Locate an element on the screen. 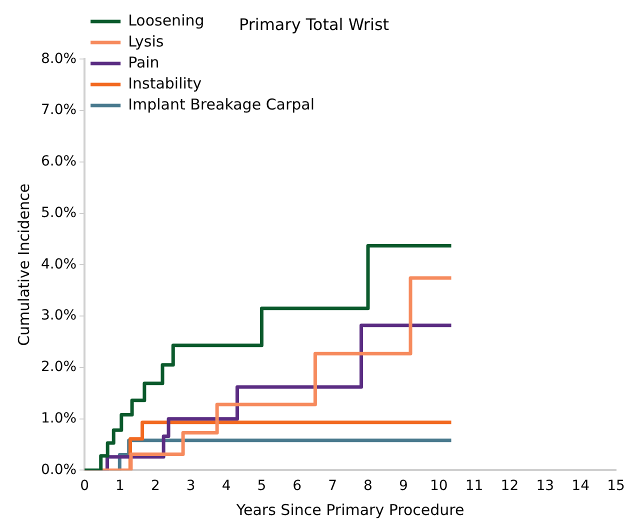  y-tick-label: 1.0% is located at coordinates (58, 418).